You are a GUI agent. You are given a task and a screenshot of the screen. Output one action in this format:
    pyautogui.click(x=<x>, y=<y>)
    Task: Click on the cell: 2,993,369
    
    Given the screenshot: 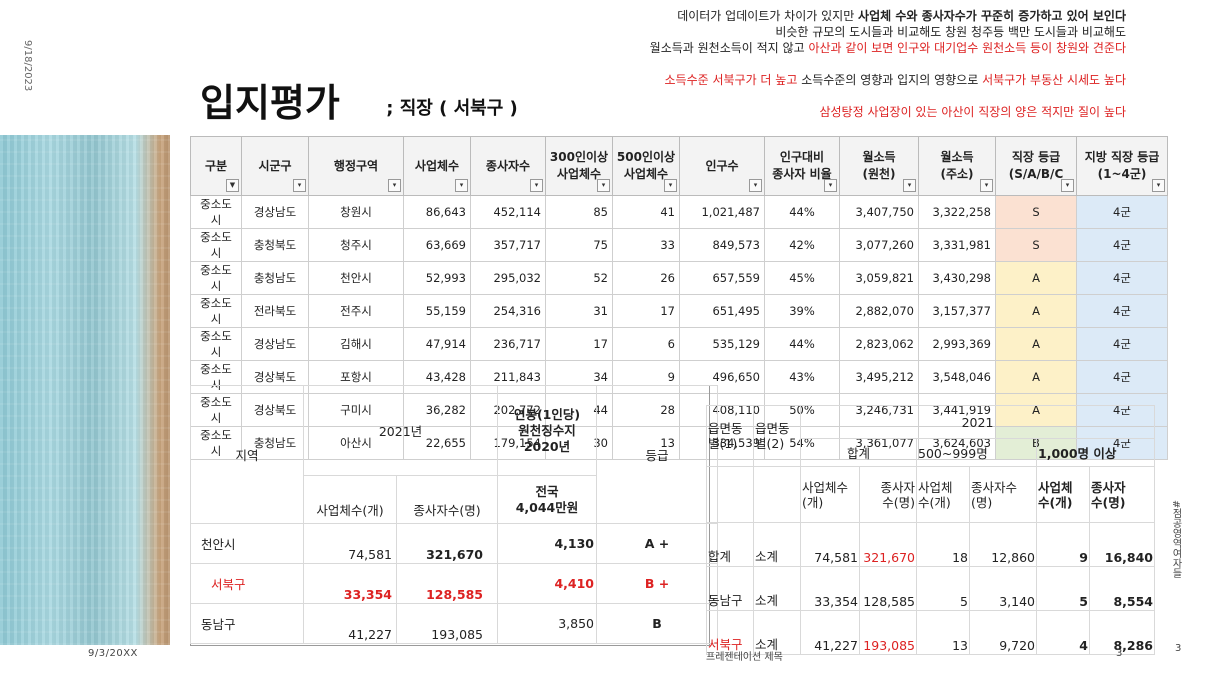 What is the action you would take?
    pyautogui.click(x=957, y=344)
    